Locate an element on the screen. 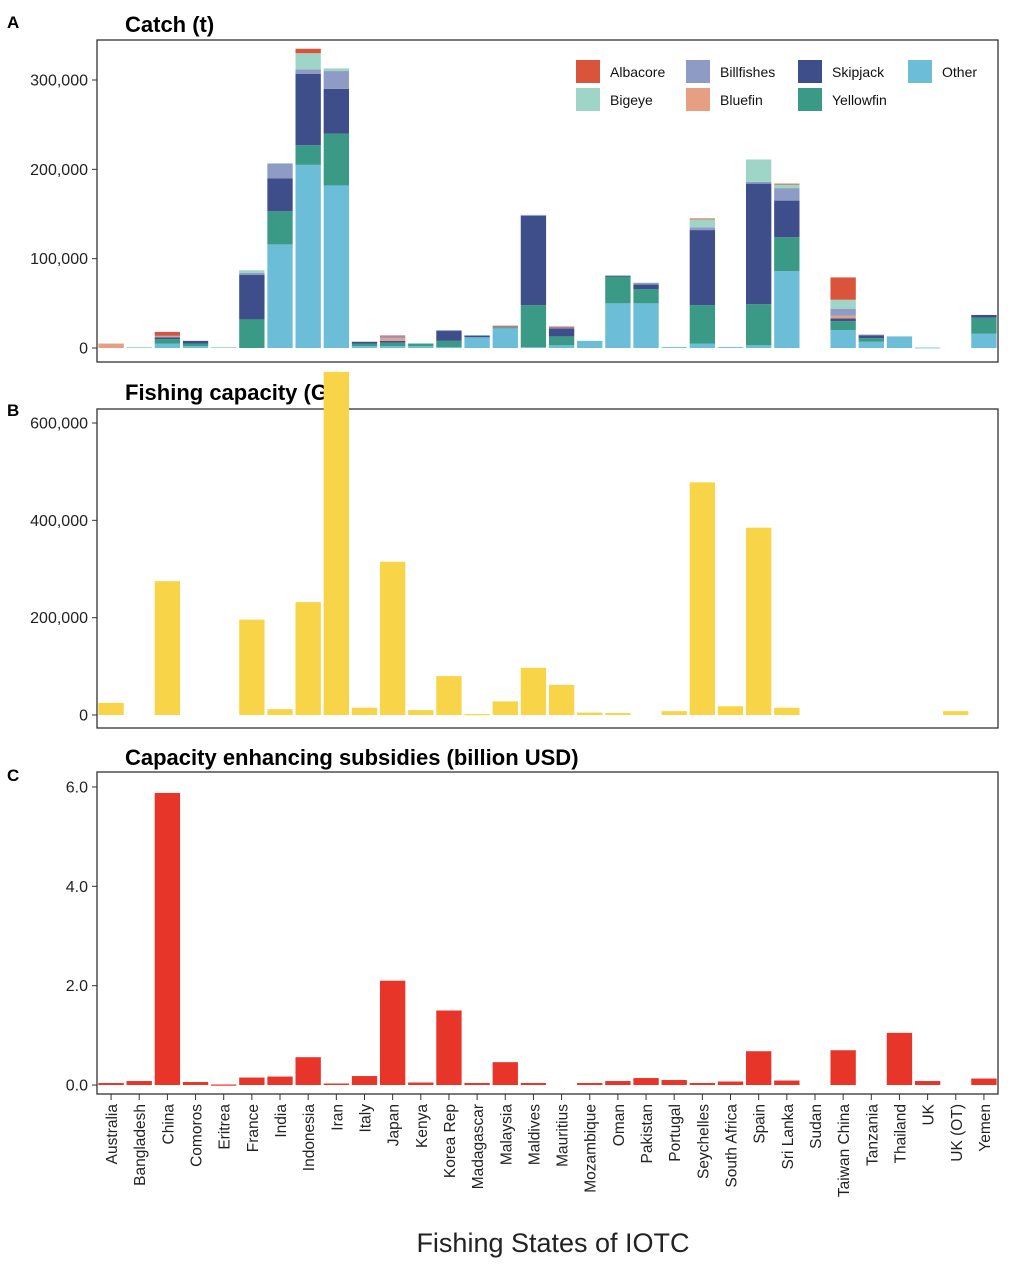 The height and width of the screenshot is (1274, 1013). legend-swatch-yellowfin is located at coordinates (810, 99).